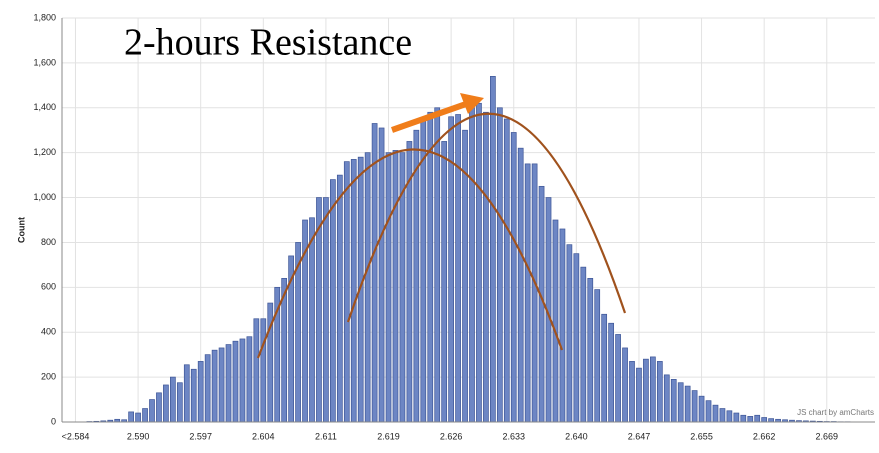  What do you see at coordinates (451, 436) in the screenshot?
I see `x-tick-label: 2.626` at bounding box center [451, 436].